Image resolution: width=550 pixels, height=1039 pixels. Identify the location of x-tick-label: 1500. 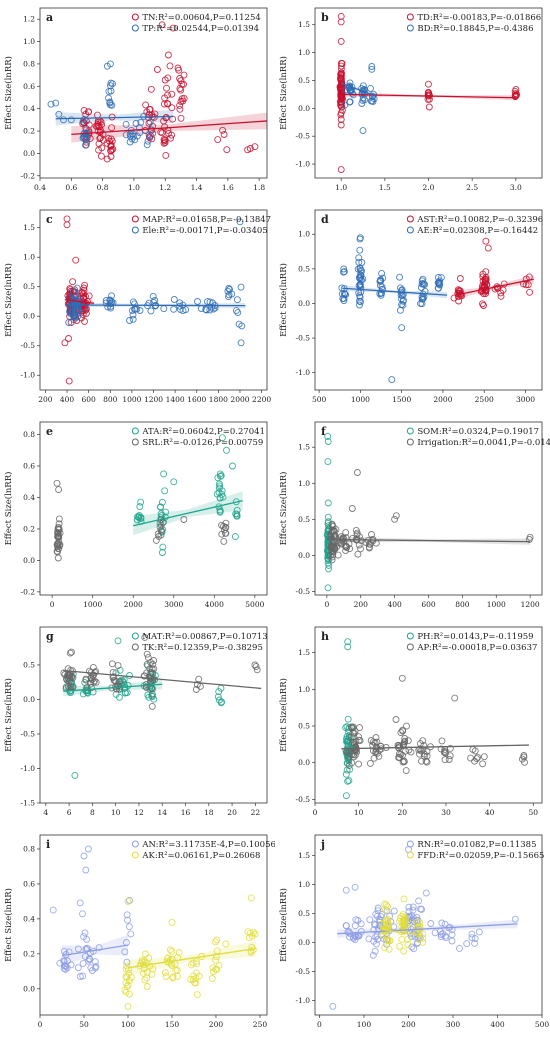
(401, 399).